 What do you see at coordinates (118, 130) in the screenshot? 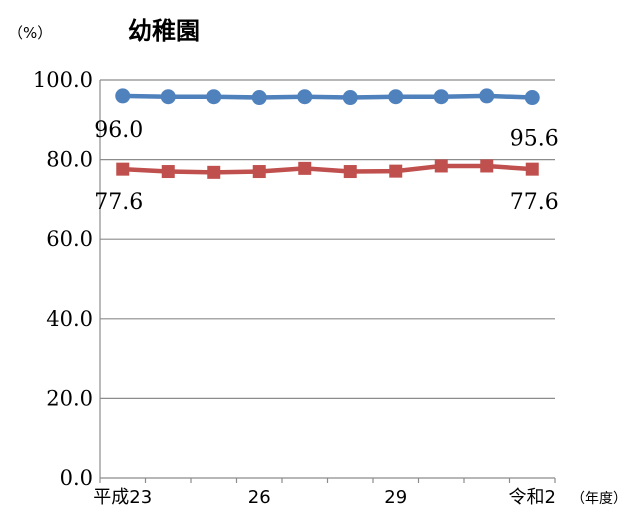
I see `data-label: 96.0` at bounding box center [118, 130].